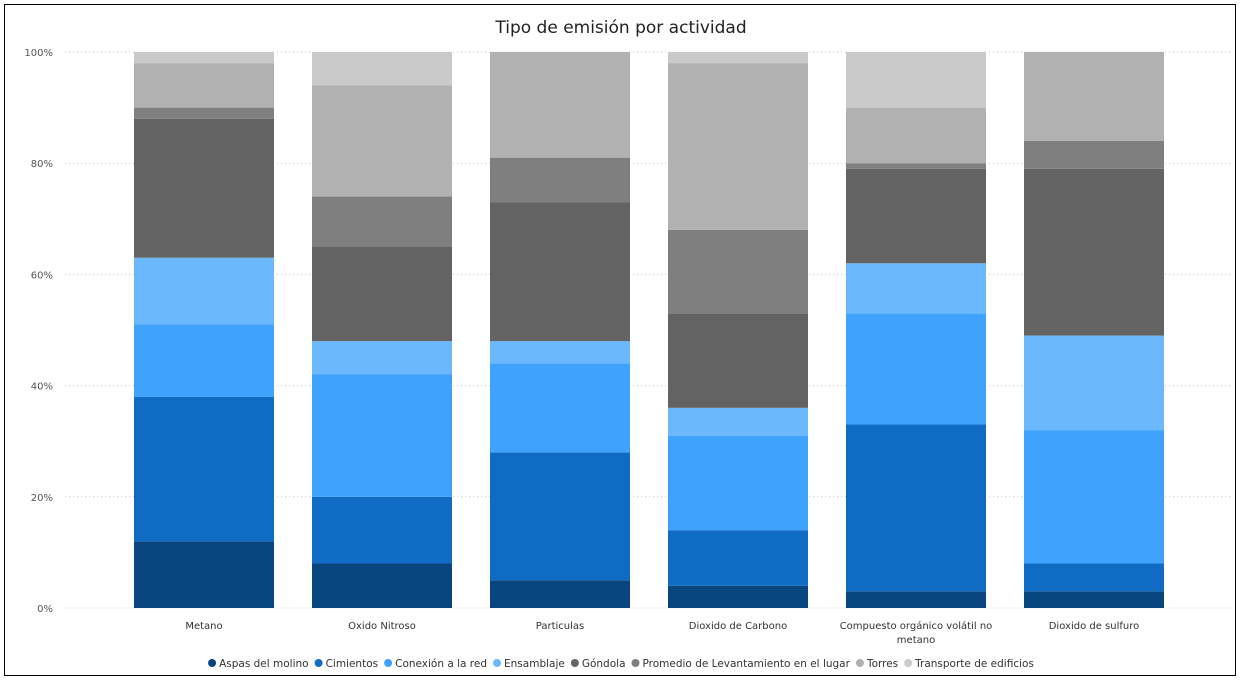 The height and width of the screenshot is (682, 1242). What do you see at coordinates (203, 626) in the screenshot?
I see `x-category-label: Metano` at bounding box center [203, 626].